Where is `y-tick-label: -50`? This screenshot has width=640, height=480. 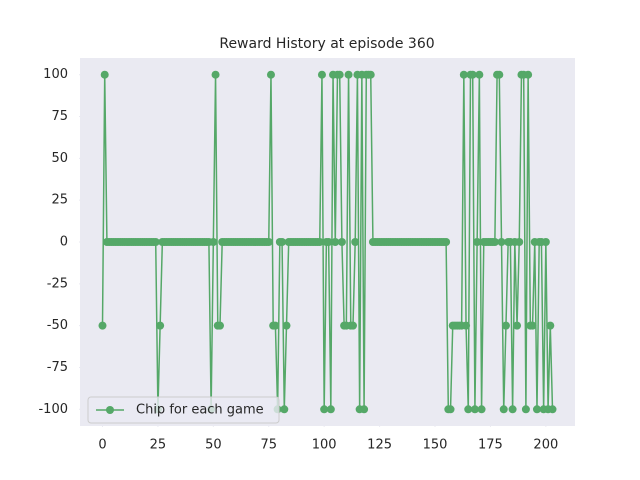
y-tick-label: -50 is located at coordinates (57, 325).